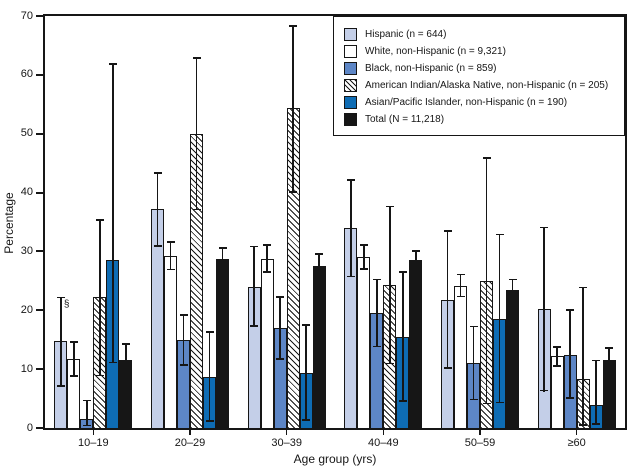 The image size is (641, 474). Describe the element at coordinates (26, 133) in the screenshot. I see `y-tick-label: 50` at that location.